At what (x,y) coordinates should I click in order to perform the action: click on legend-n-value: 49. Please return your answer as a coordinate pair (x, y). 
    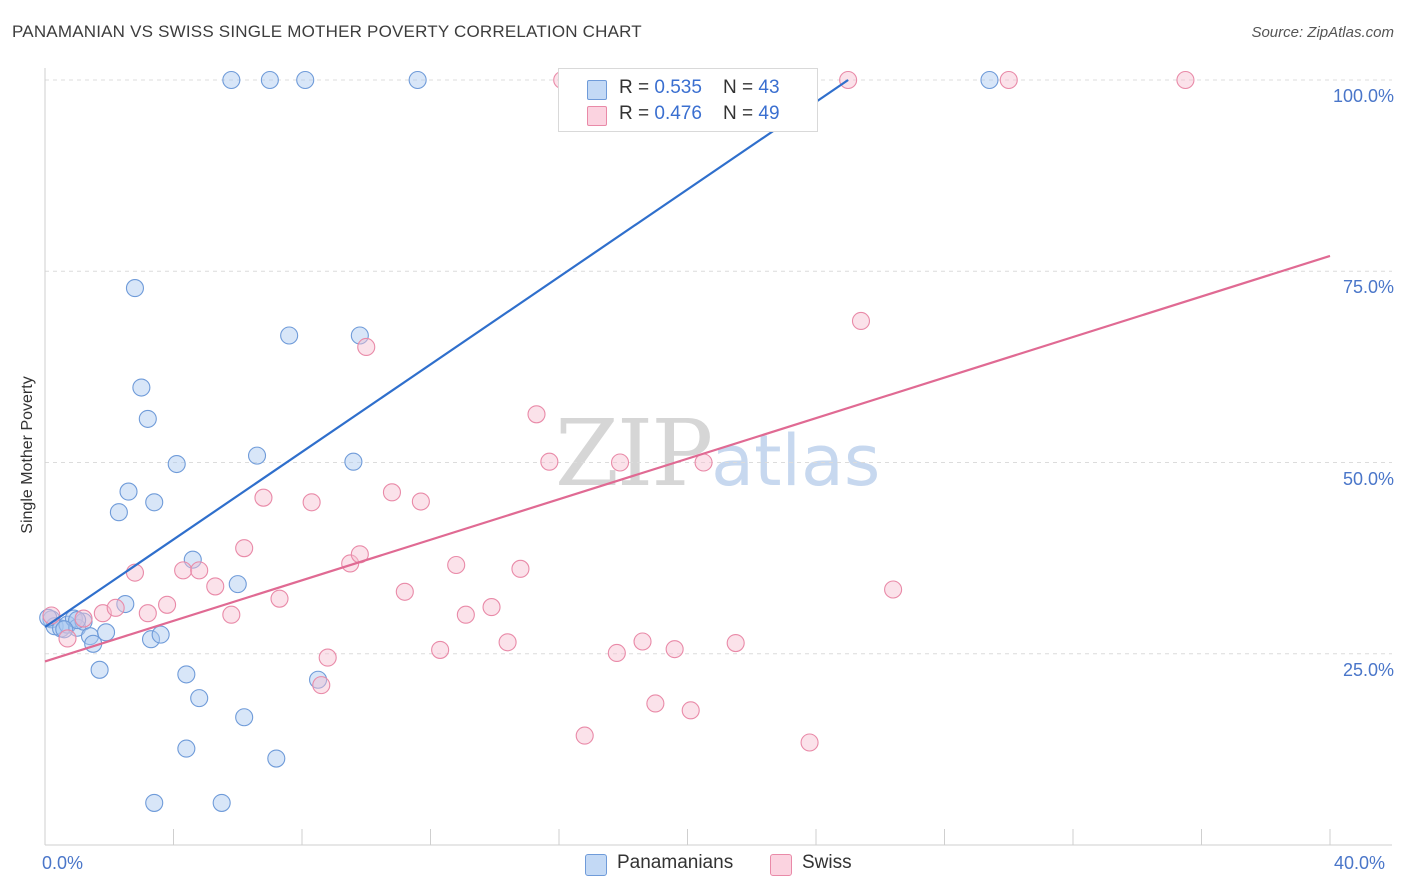
    Looking at the image, I should click on (769, 113).